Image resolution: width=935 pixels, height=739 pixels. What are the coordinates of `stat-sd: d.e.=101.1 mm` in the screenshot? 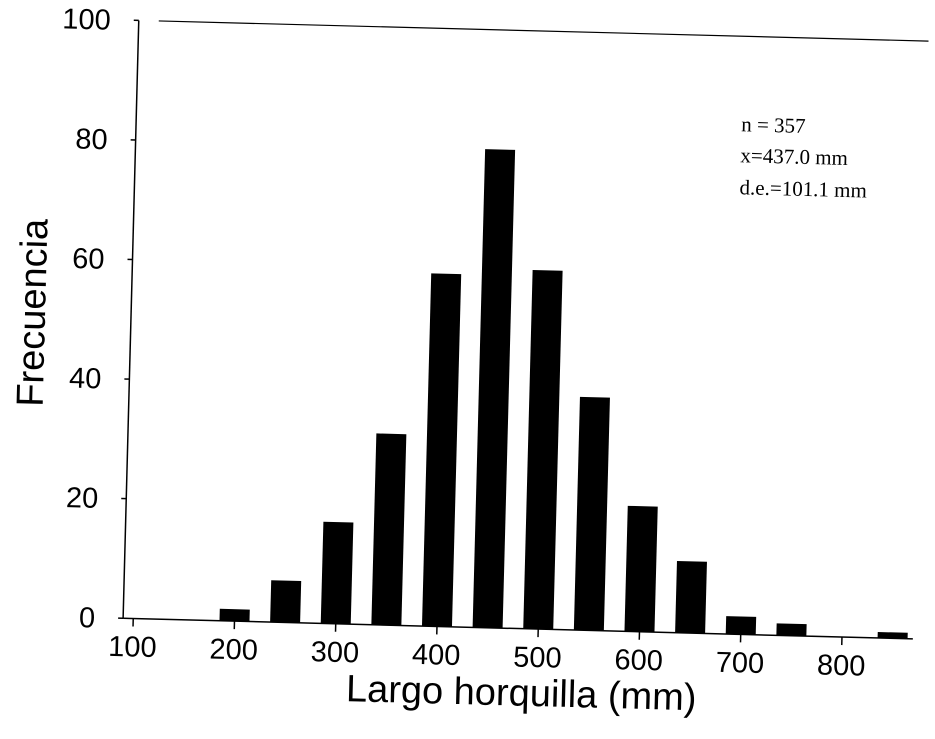 It's located at (803, 188).